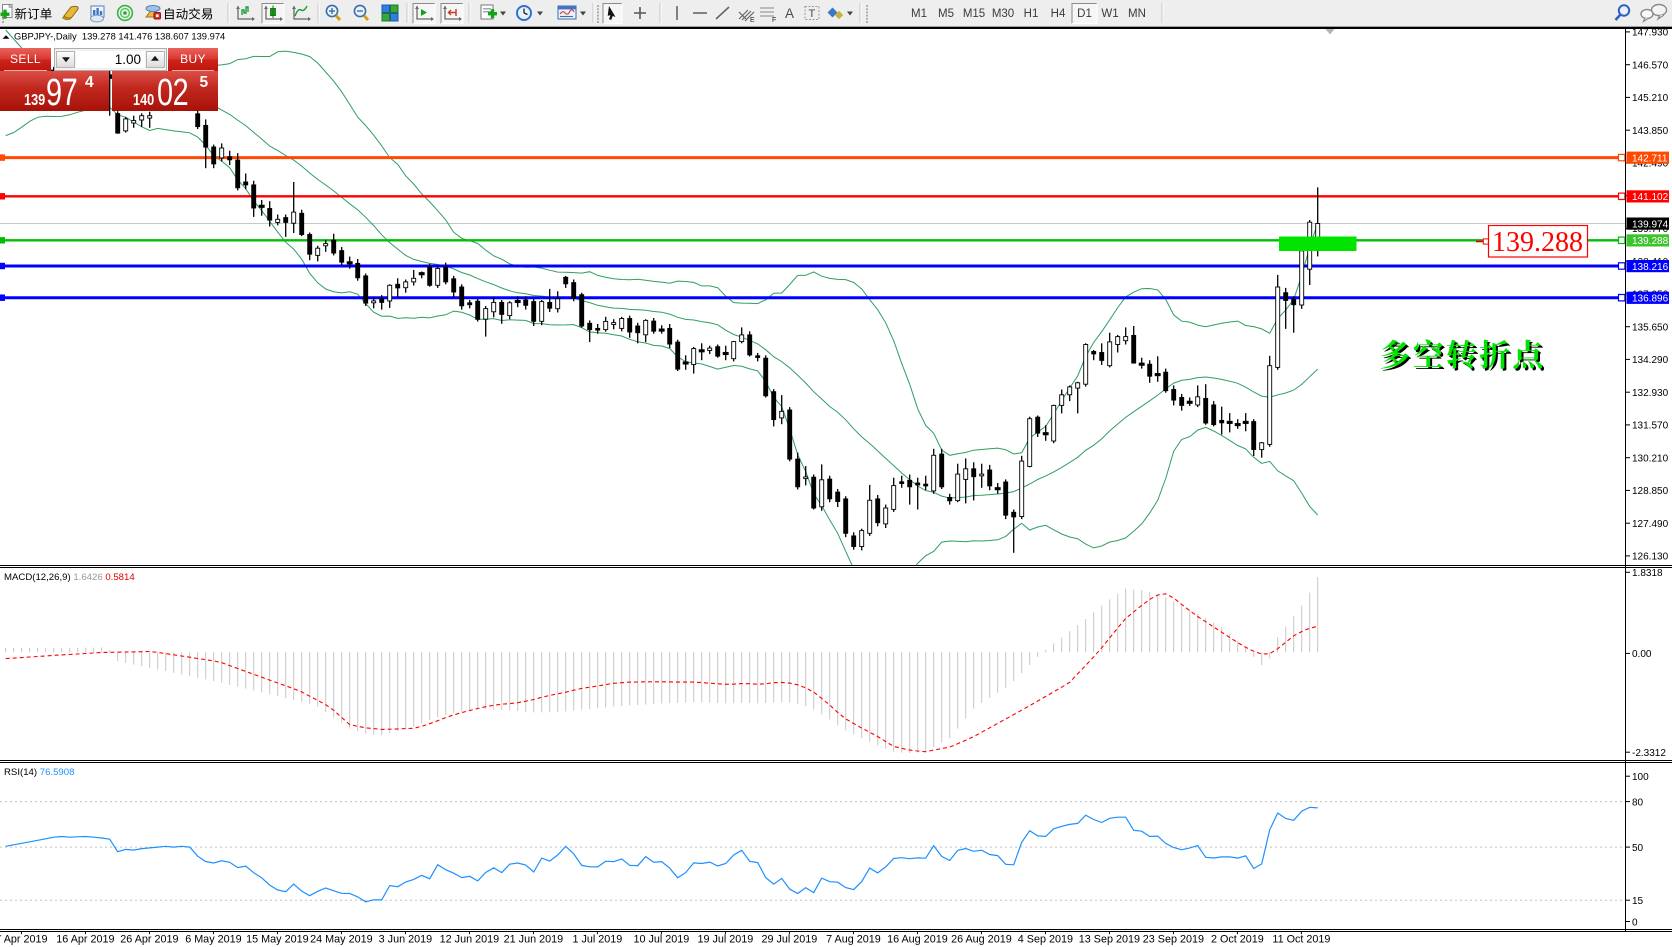 This screenshot has height=947, width=1672. Describe the element at coordinates (1058, 14) in the screenshot. I see `svg-text: H4` at that location.